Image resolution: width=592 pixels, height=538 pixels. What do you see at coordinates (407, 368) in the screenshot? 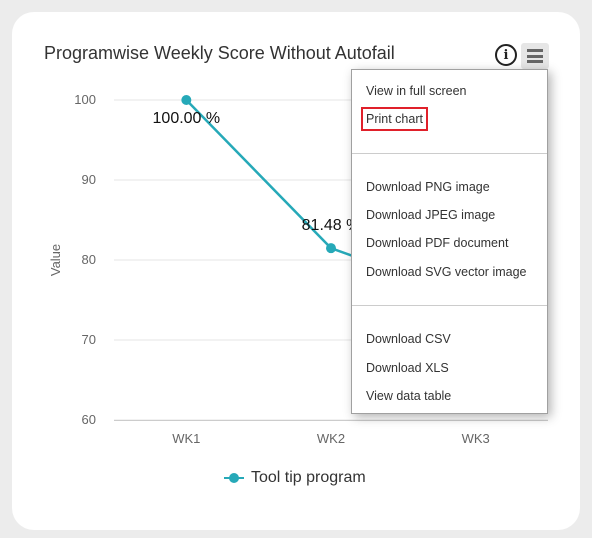
I see `menu-download-xls: Download XLS` at bounding box center [407, 368].